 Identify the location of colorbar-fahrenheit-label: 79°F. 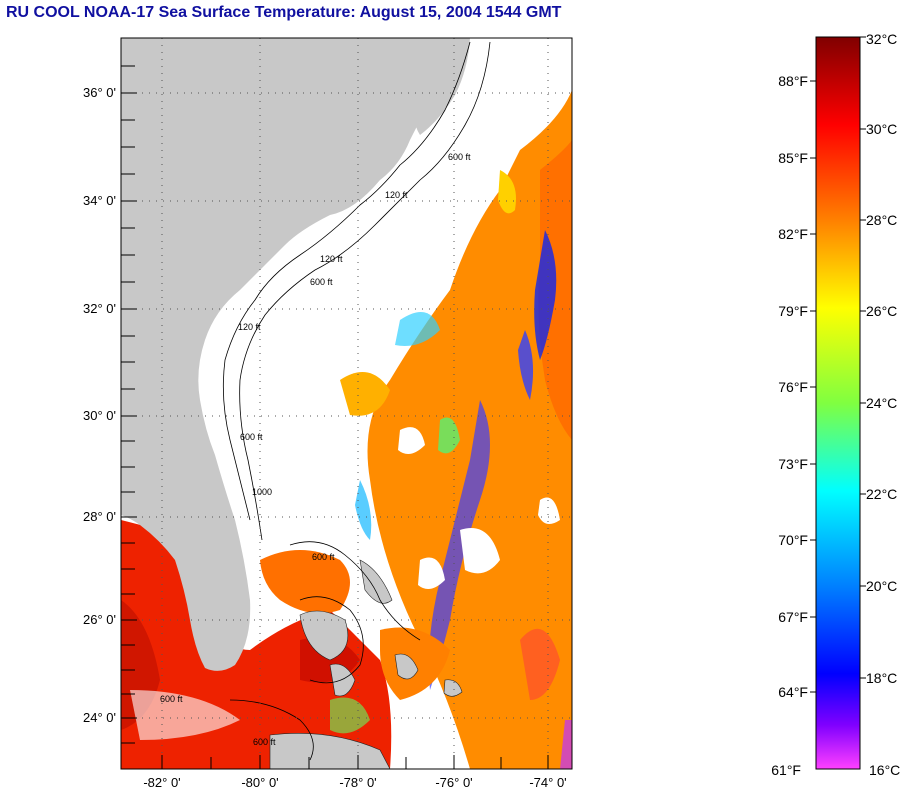
(793, 311).